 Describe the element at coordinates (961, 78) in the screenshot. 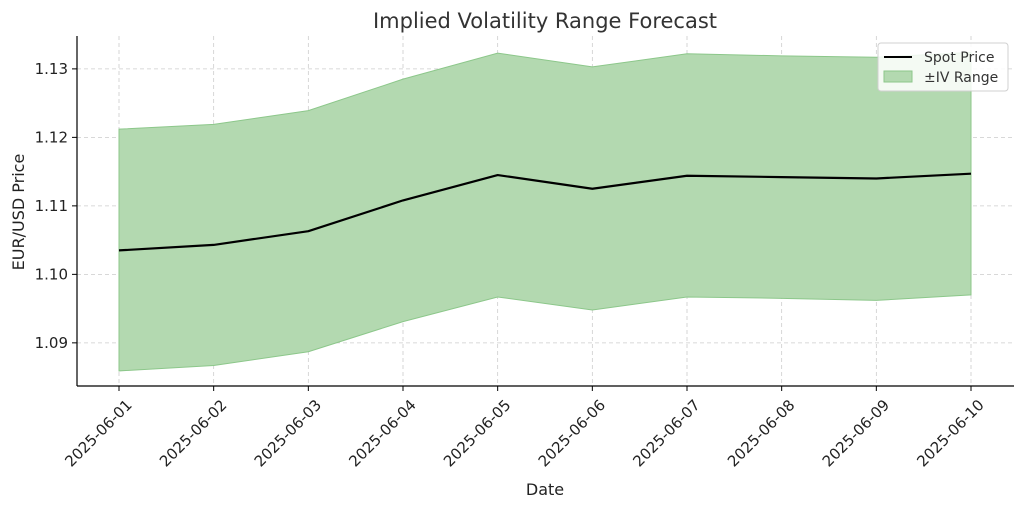

I see `legend-iv-range-label: ±IV Range` at that location.